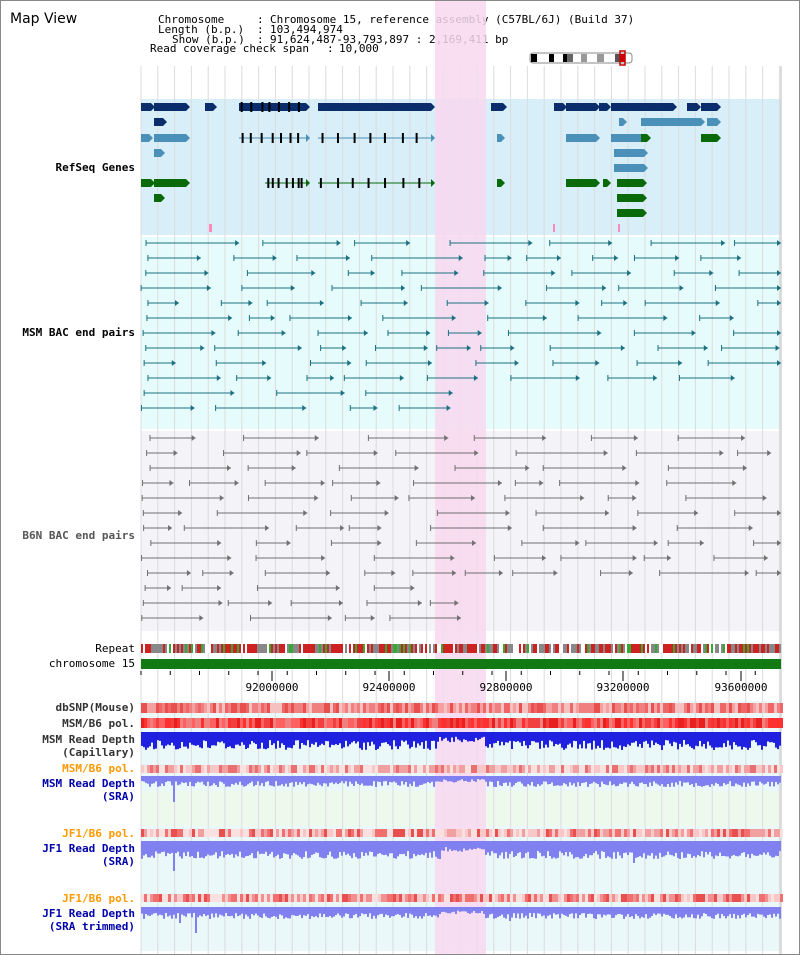 The width and height of the screenshot is (800, 955). What do you see at coordinates (645, 198) in the screenshot?
I see `gene-32-strand-arrow` at bounding box center [645, 198].